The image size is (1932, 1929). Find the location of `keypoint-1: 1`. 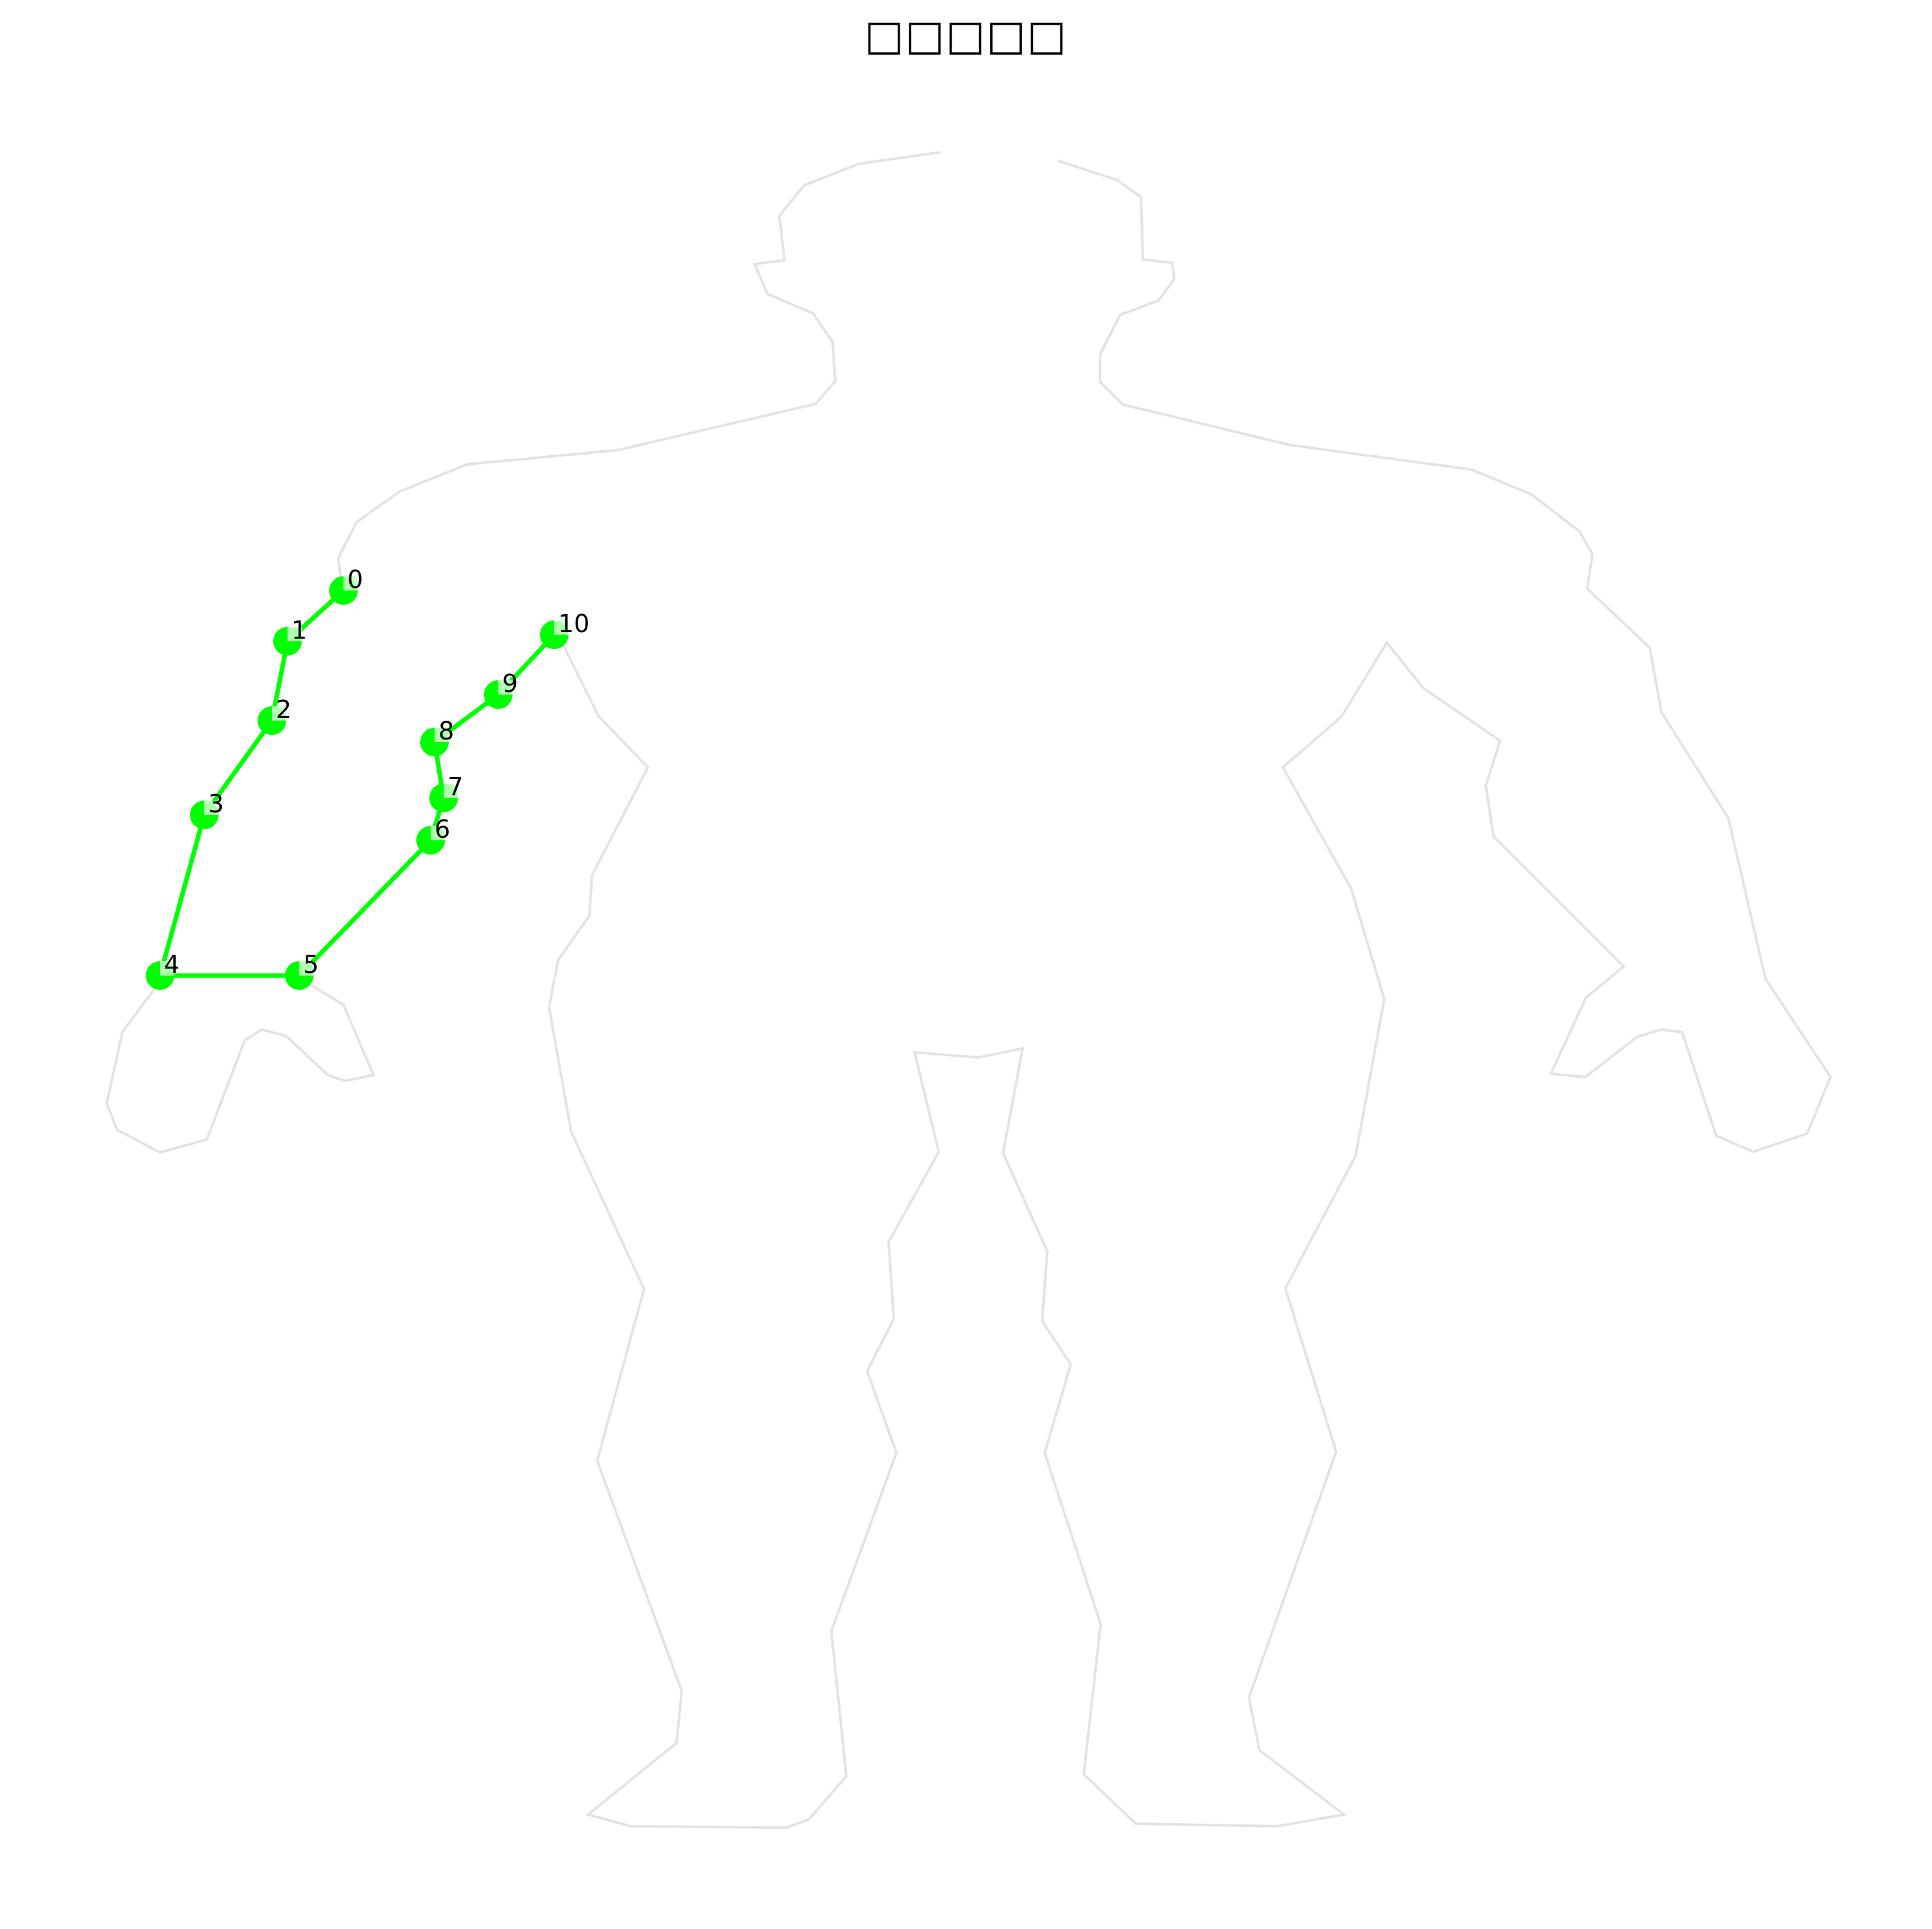

keypoint-1: 1 is located at coordinates (290, 636).